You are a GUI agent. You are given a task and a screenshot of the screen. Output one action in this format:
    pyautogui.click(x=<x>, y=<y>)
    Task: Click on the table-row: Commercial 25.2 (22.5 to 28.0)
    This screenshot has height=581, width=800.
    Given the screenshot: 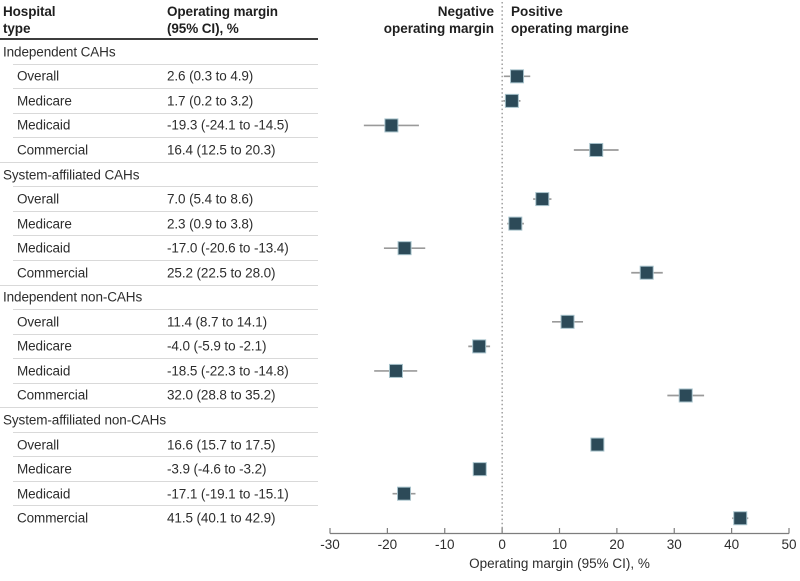 What is the action you would take?
    pyautogui.click(x=160, y=272)
    